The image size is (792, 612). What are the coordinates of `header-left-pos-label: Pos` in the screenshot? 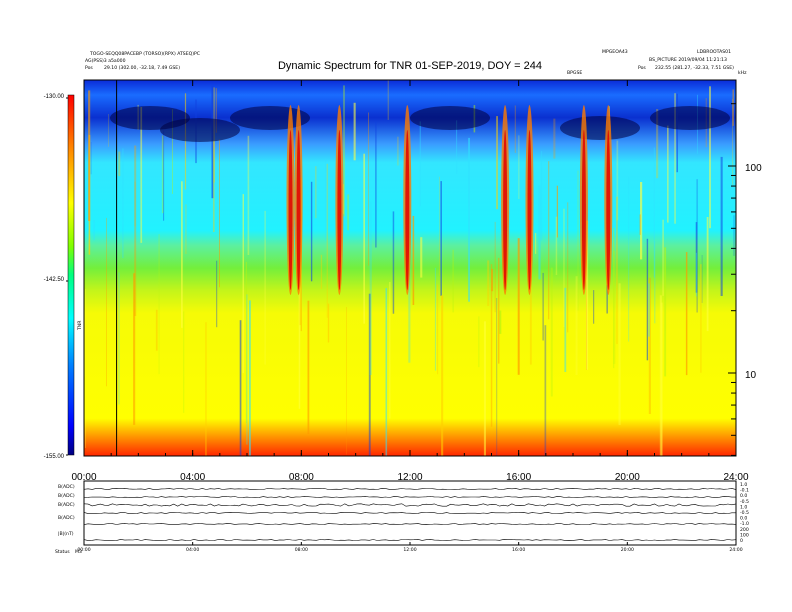 It's located at (89, 68).